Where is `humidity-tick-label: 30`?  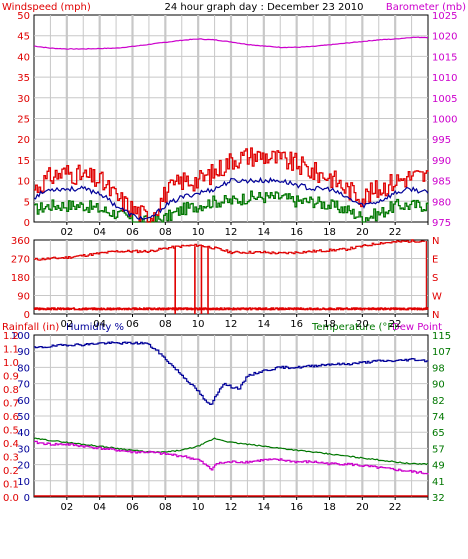
humidity-tick-label: 30 is located at coordinates (23, 449).